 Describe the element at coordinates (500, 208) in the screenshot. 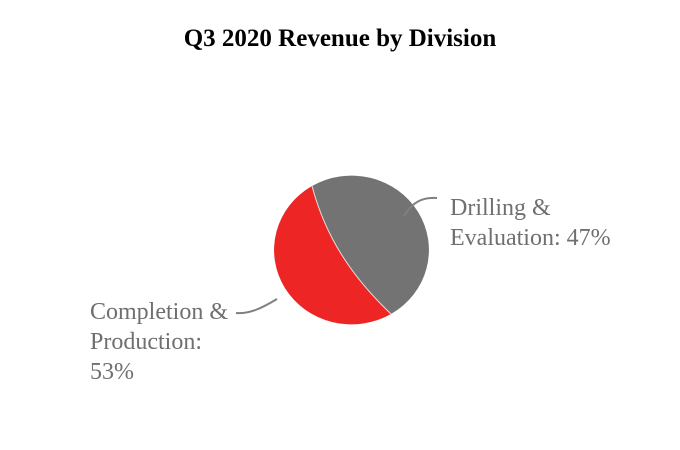

I see `callout-drilling-line1: Drilling &` at that location.